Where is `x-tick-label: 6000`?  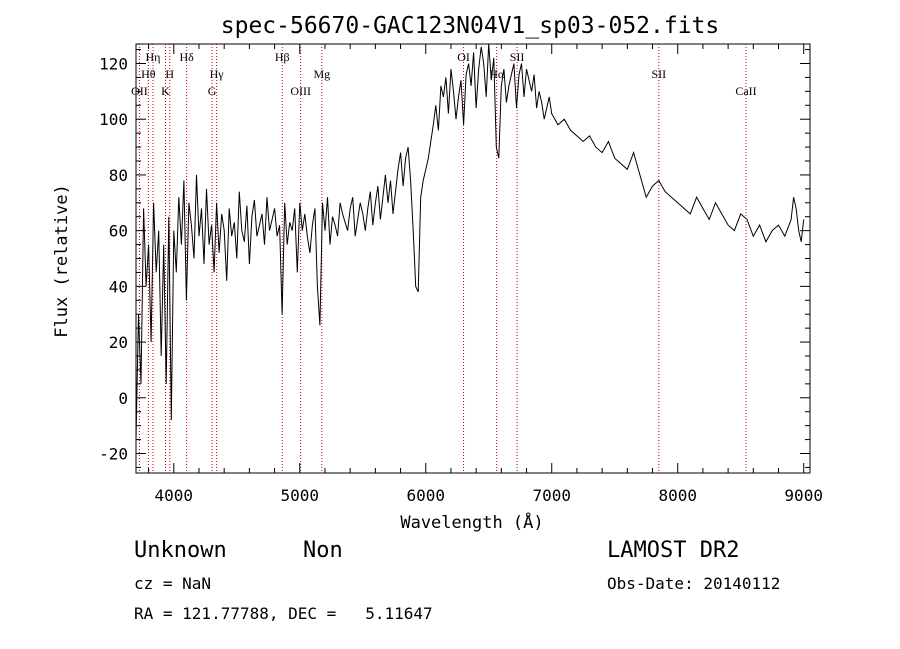
x-tick-label: 6000 is located at coordinates (425, 495).